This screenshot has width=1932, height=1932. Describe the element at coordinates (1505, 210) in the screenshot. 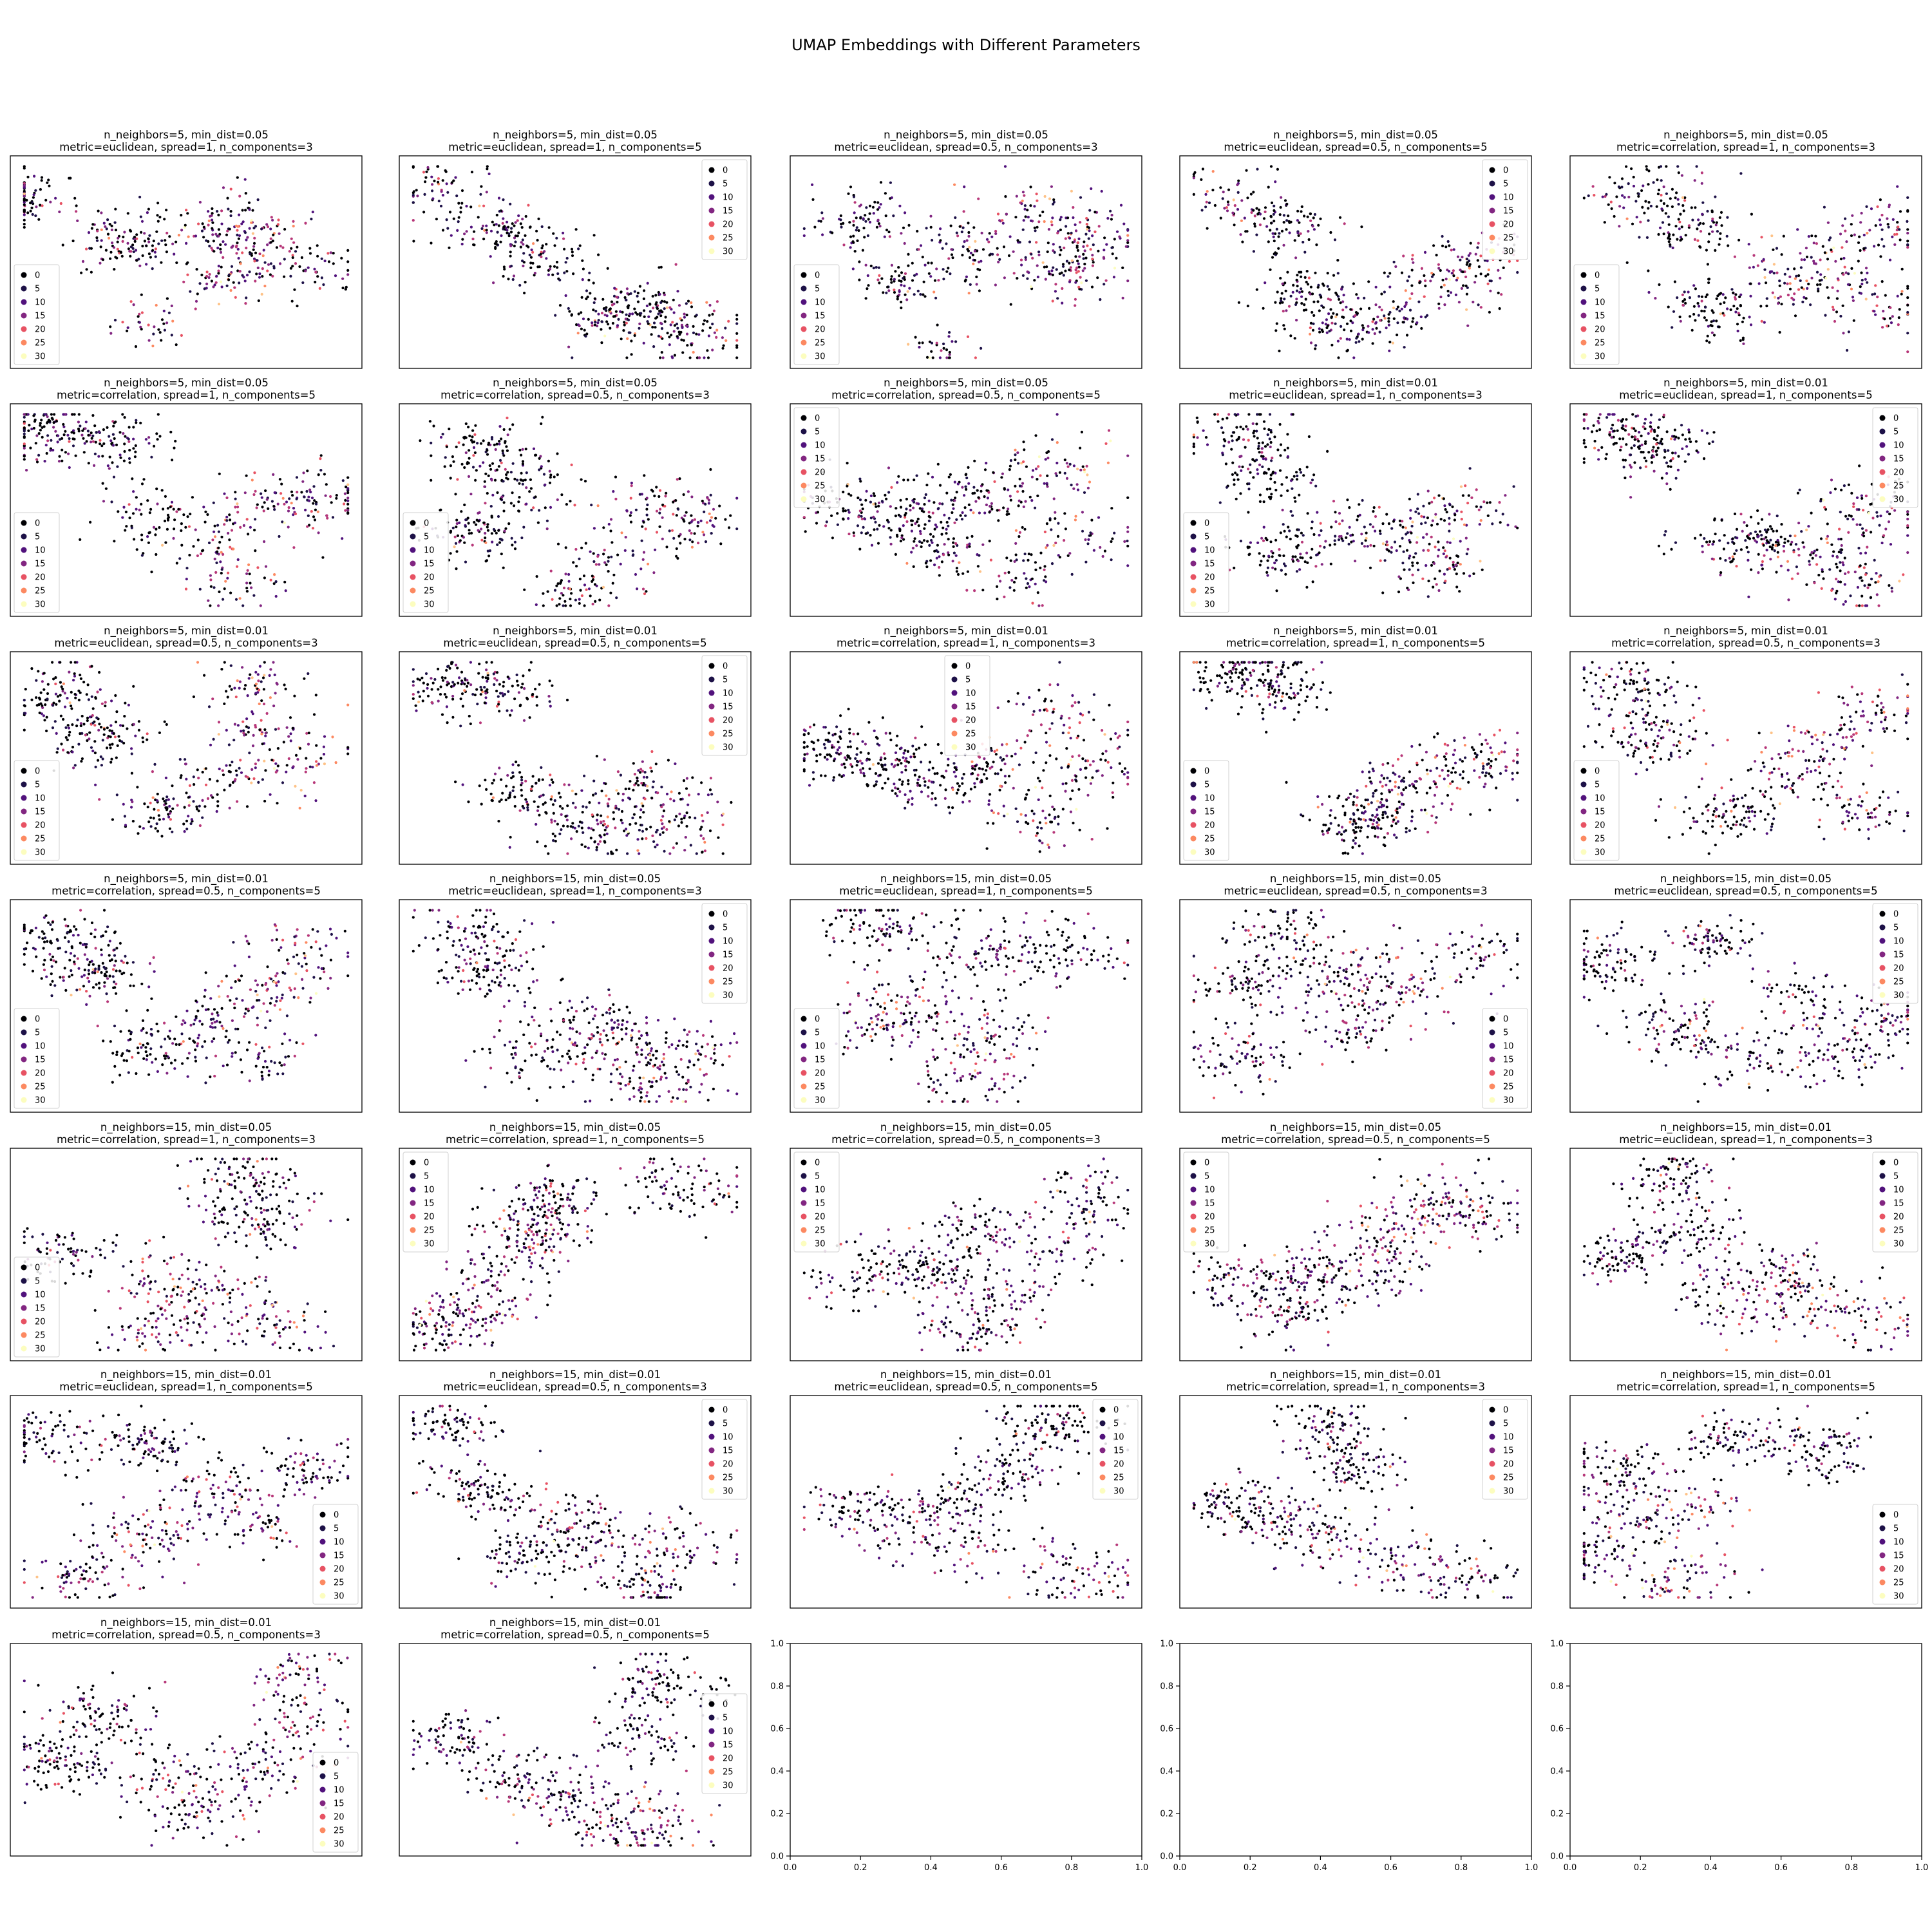

I see `legend: 051015202530` at that location.